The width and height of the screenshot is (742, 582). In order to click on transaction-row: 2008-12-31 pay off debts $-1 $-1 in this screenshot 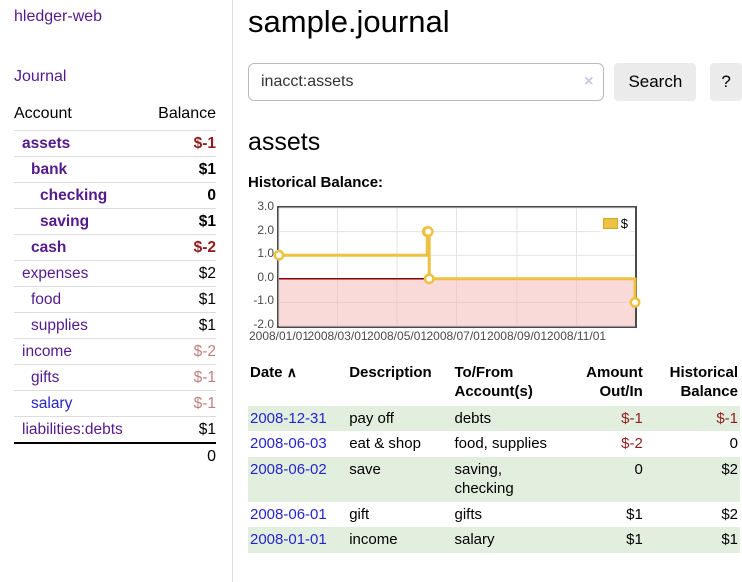, I will do `click(494, 418)`.